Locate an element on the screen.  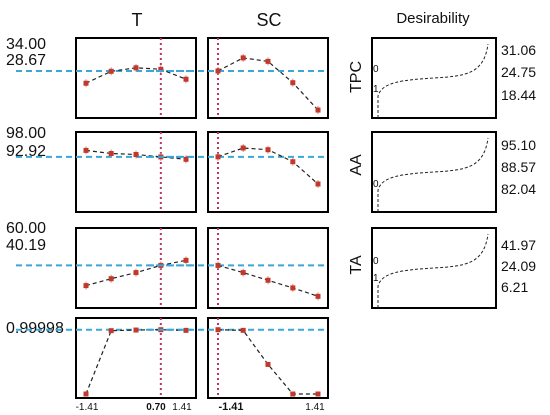
series-line-desirability-T is located at coordinates (136, 362).